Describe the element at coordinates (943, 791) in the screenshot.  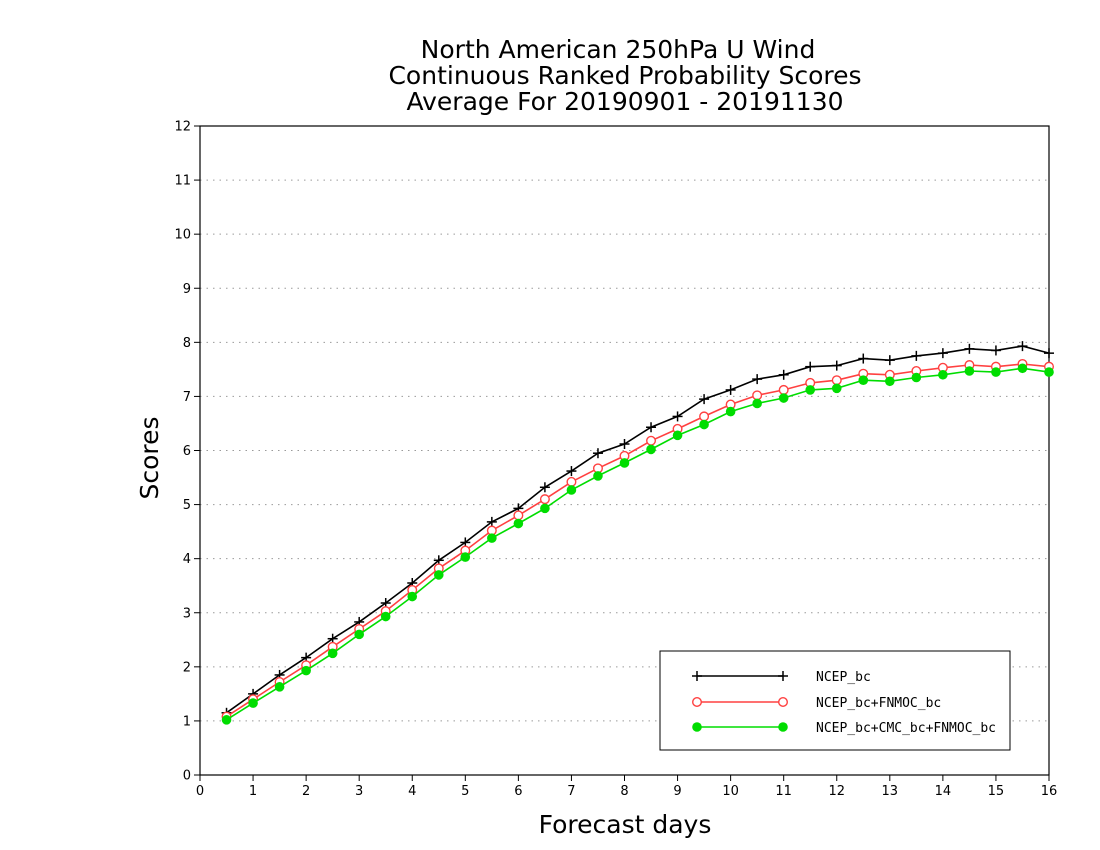
I see `x-tick-label: 14` at that location.